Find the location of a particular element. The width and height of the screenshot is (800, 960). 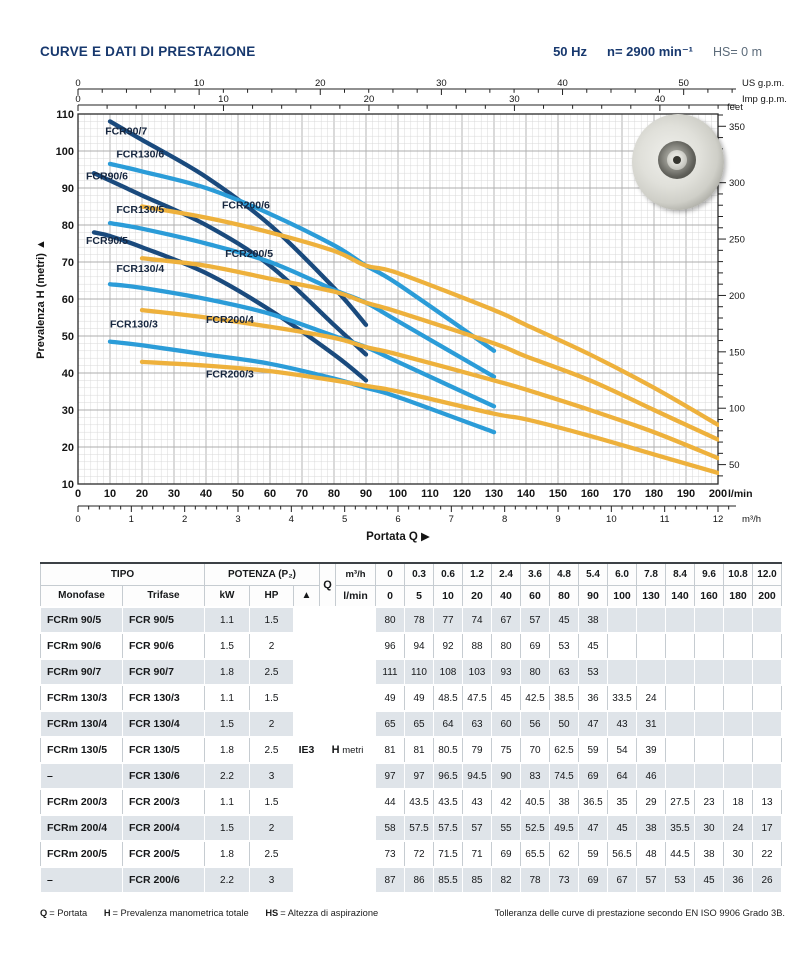

q-lmin-label: l/min is located at coordinates (355, 595).